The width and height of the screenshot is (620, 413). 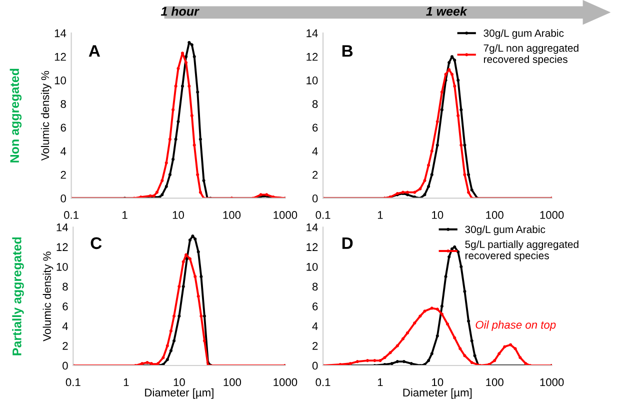 I want to click on text: Non aggregated, so click(x=16, y=115).